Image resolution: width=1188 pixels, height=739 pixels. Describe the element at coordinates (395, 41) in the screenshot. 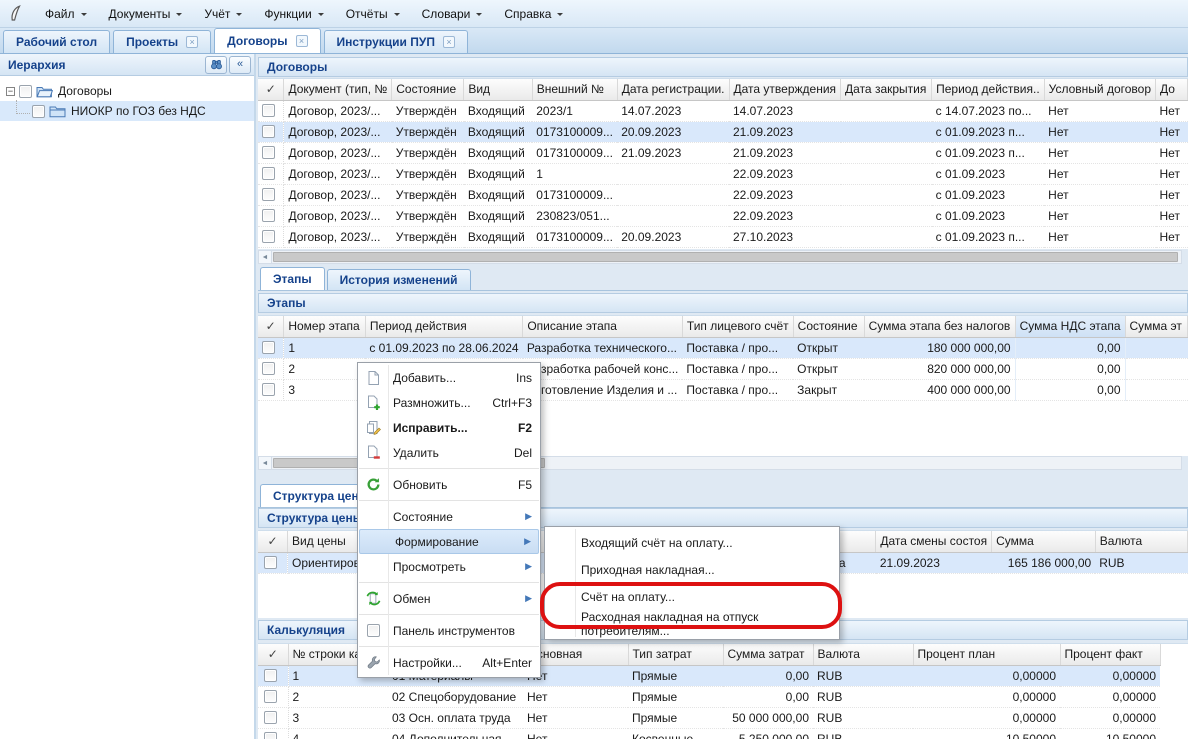

I see `tab-pup-instructions: Инструкции ПУП ×` at that location.